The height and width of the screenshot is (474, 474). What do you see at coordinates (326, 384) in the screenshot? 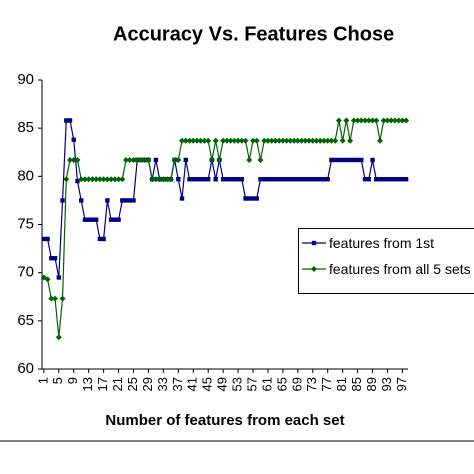
I see `x-tick-label: 77` at bounding box center [326, 384].